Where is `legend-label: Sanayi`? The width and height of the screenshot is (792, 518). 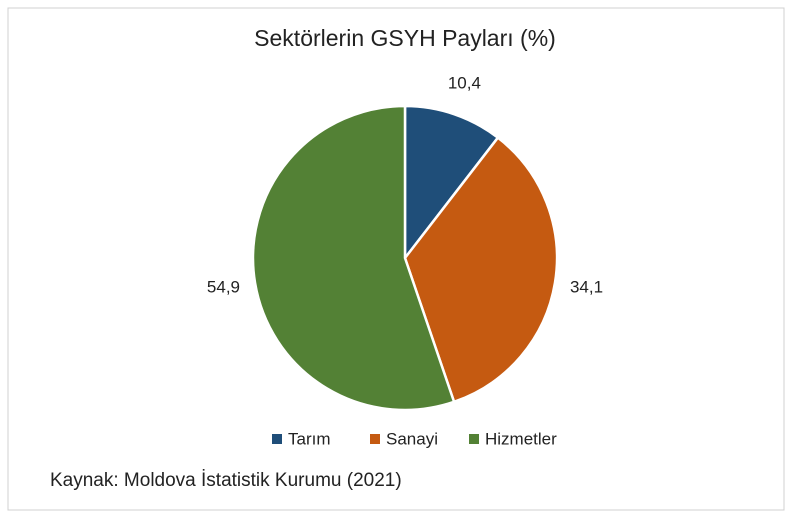
legend-label: Sanayi is located at coordinates (412, 438).